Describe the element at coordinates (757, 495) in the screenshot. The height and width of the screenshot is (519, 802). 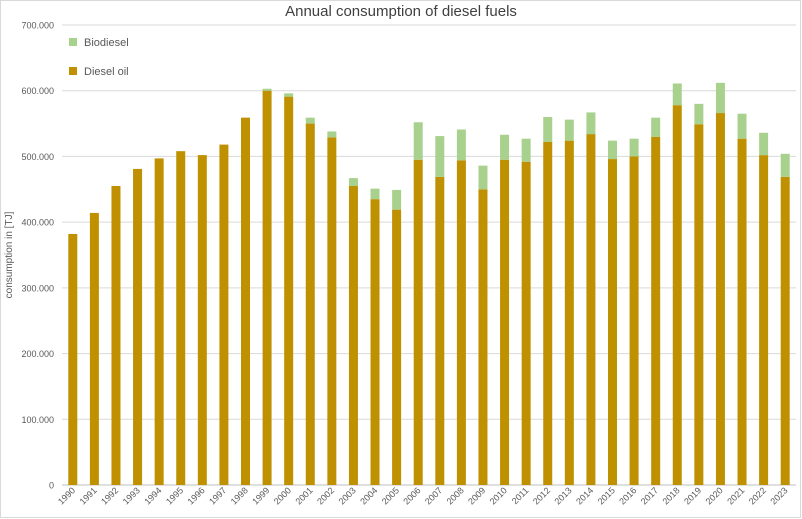
I see `x-tick-label: 2022` at that location.